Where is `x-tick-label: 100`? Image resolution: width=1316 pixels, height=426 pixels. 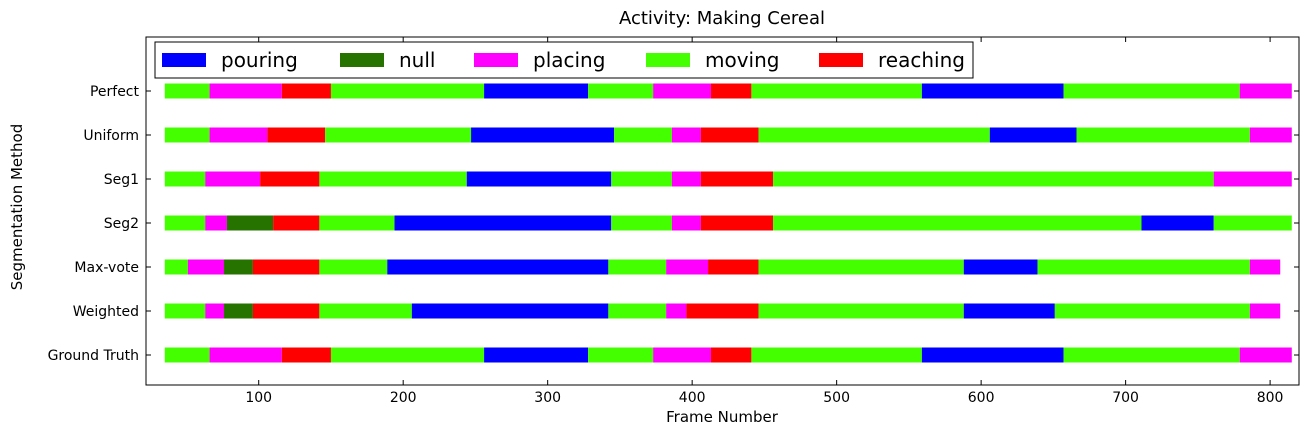 x-tick-label: 100 is located at coordinates (258, 398).